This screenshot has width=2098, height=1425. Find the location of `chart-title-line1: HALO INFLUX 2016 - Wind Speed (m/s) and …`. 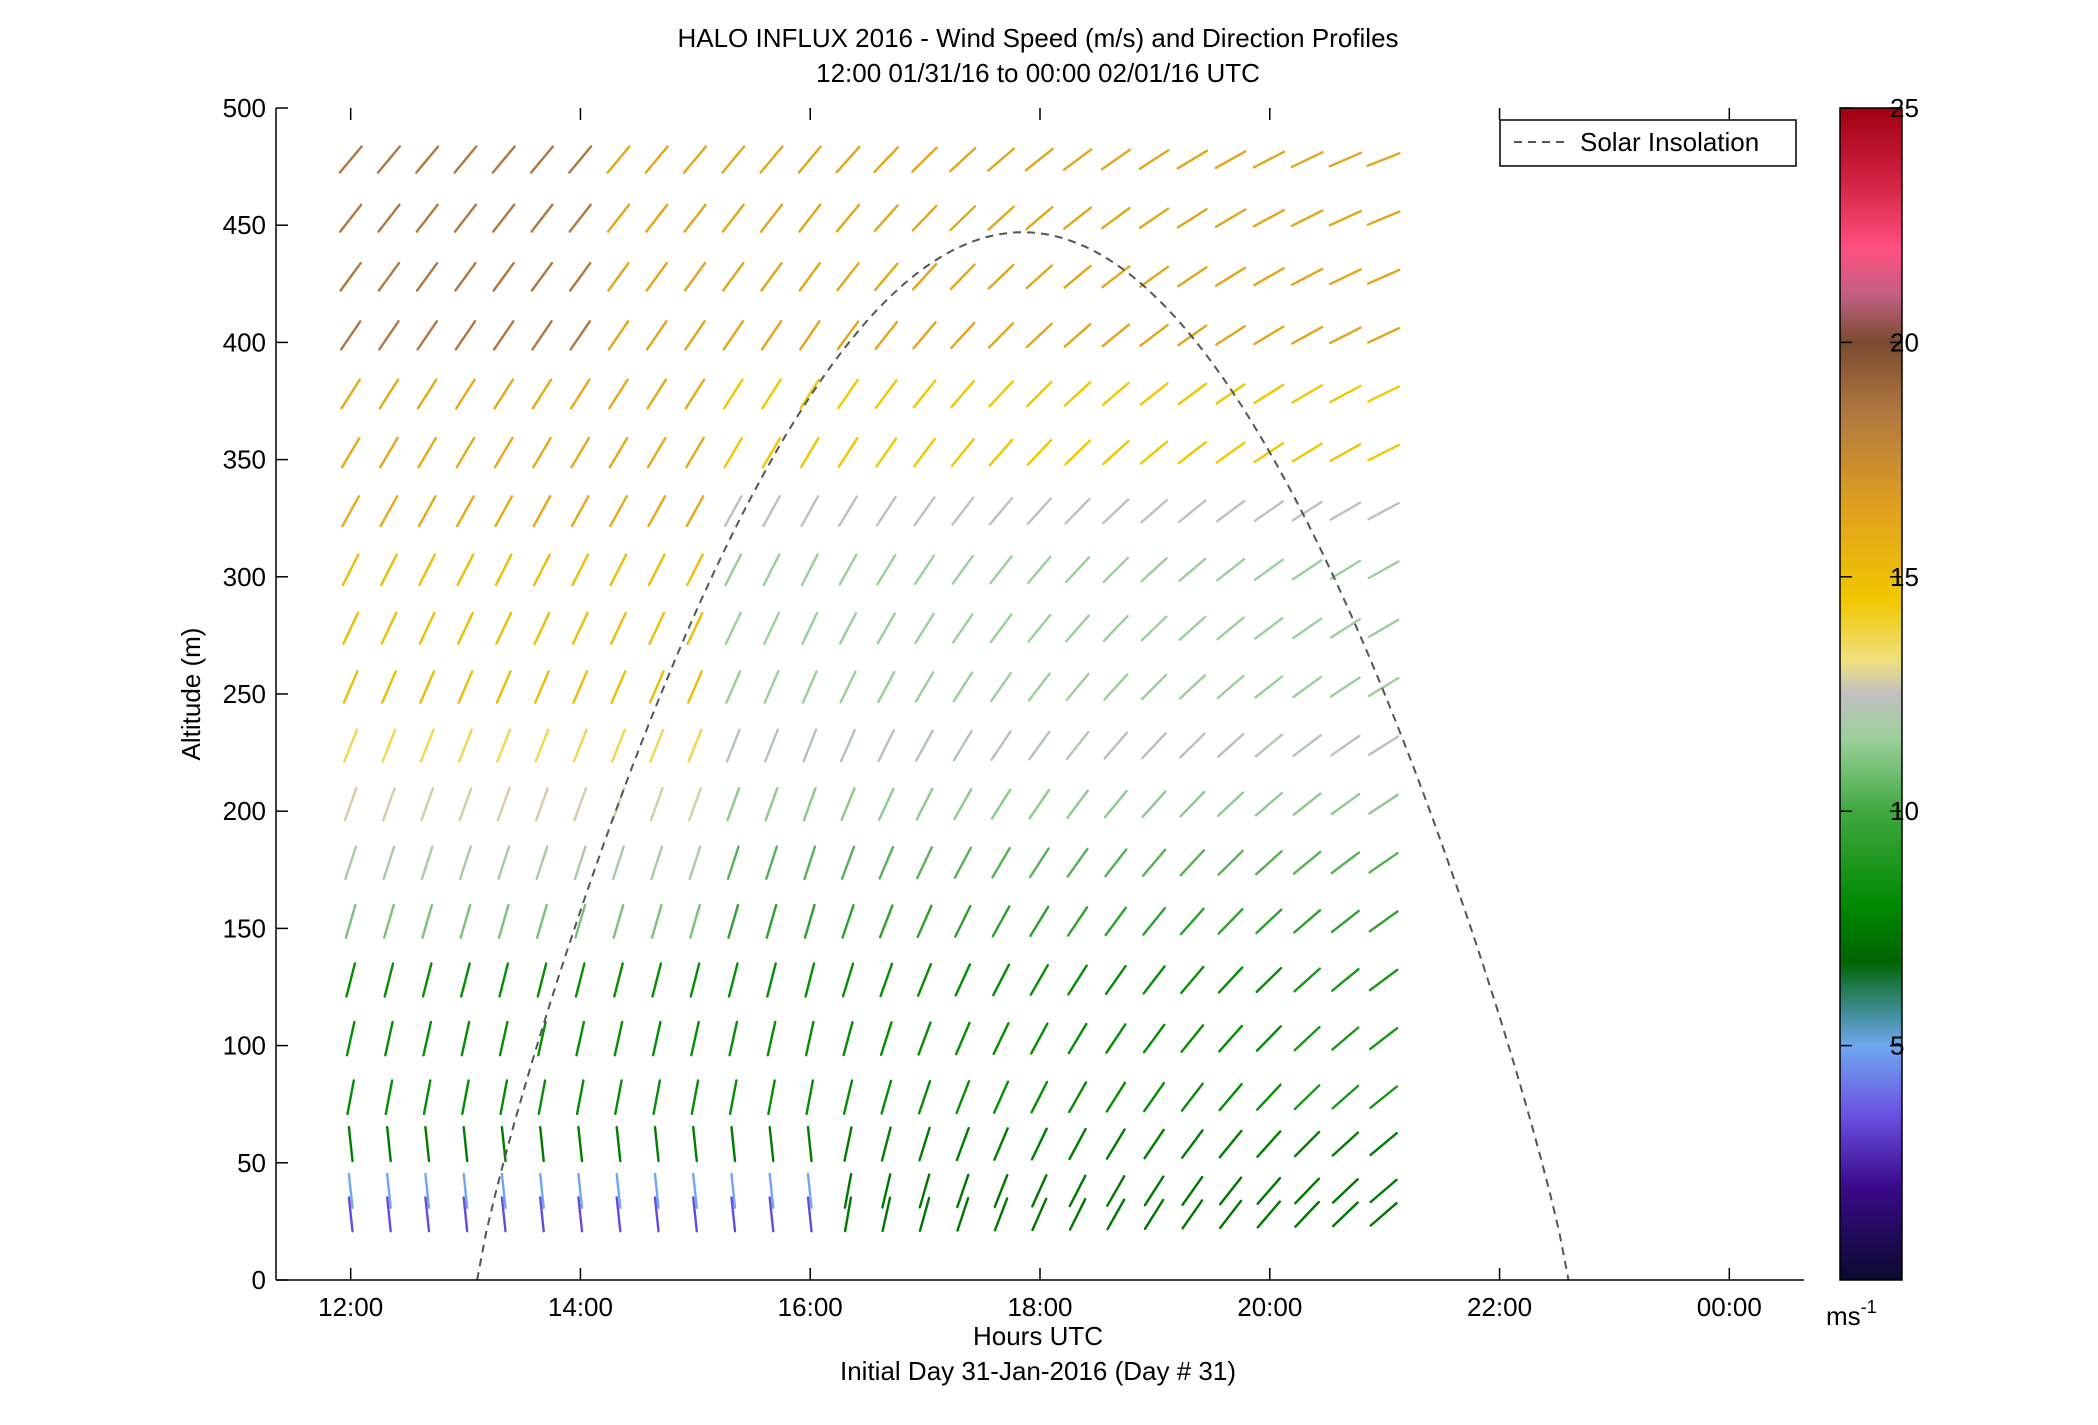

chart-title-line1: HALO INFLUX 2016 - Wind Speed (m/s) and … is located at coordinates (1037, 38).